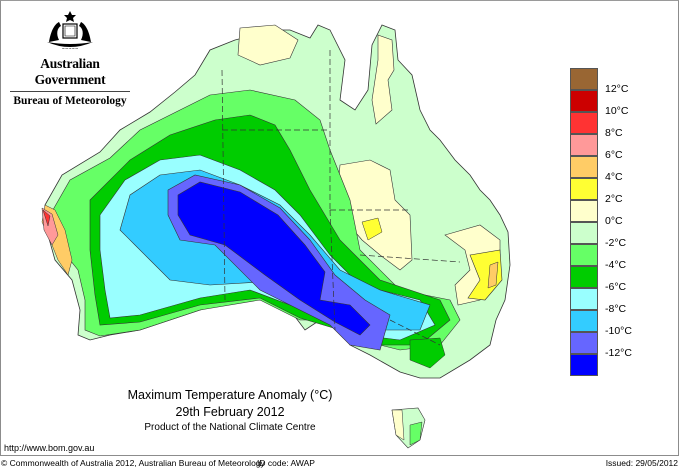 This screenshot has height=468, width=680. Describe the element at coordinates (230, 427) in the screenshot. I see `map-credit: Product of the National Climate Centre` at that location.